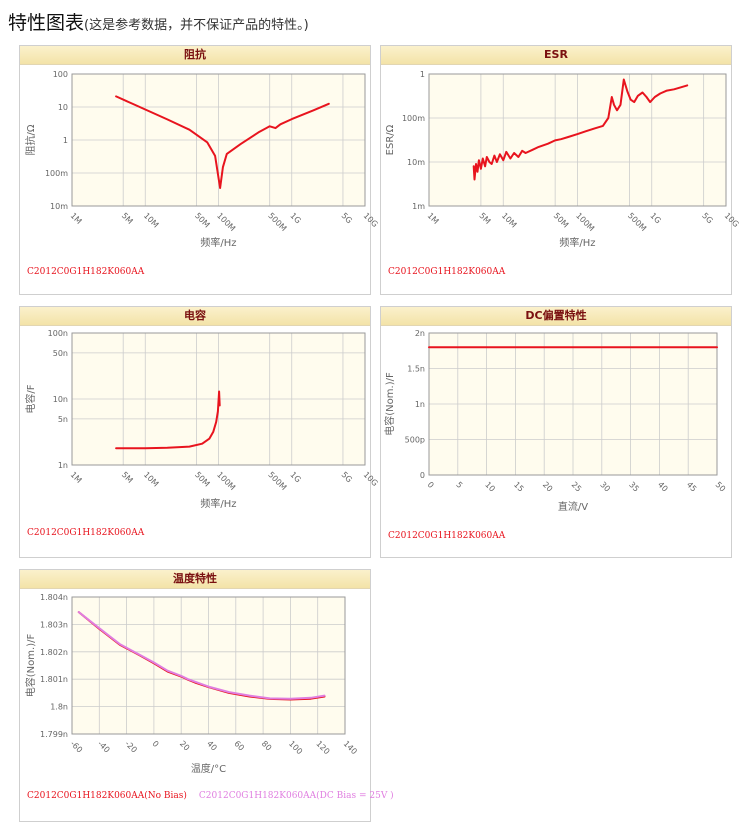  Describe the element at coordinates (226, 222) in the screenshot. I see `impedance-x-tick-label: 100M` at that location.